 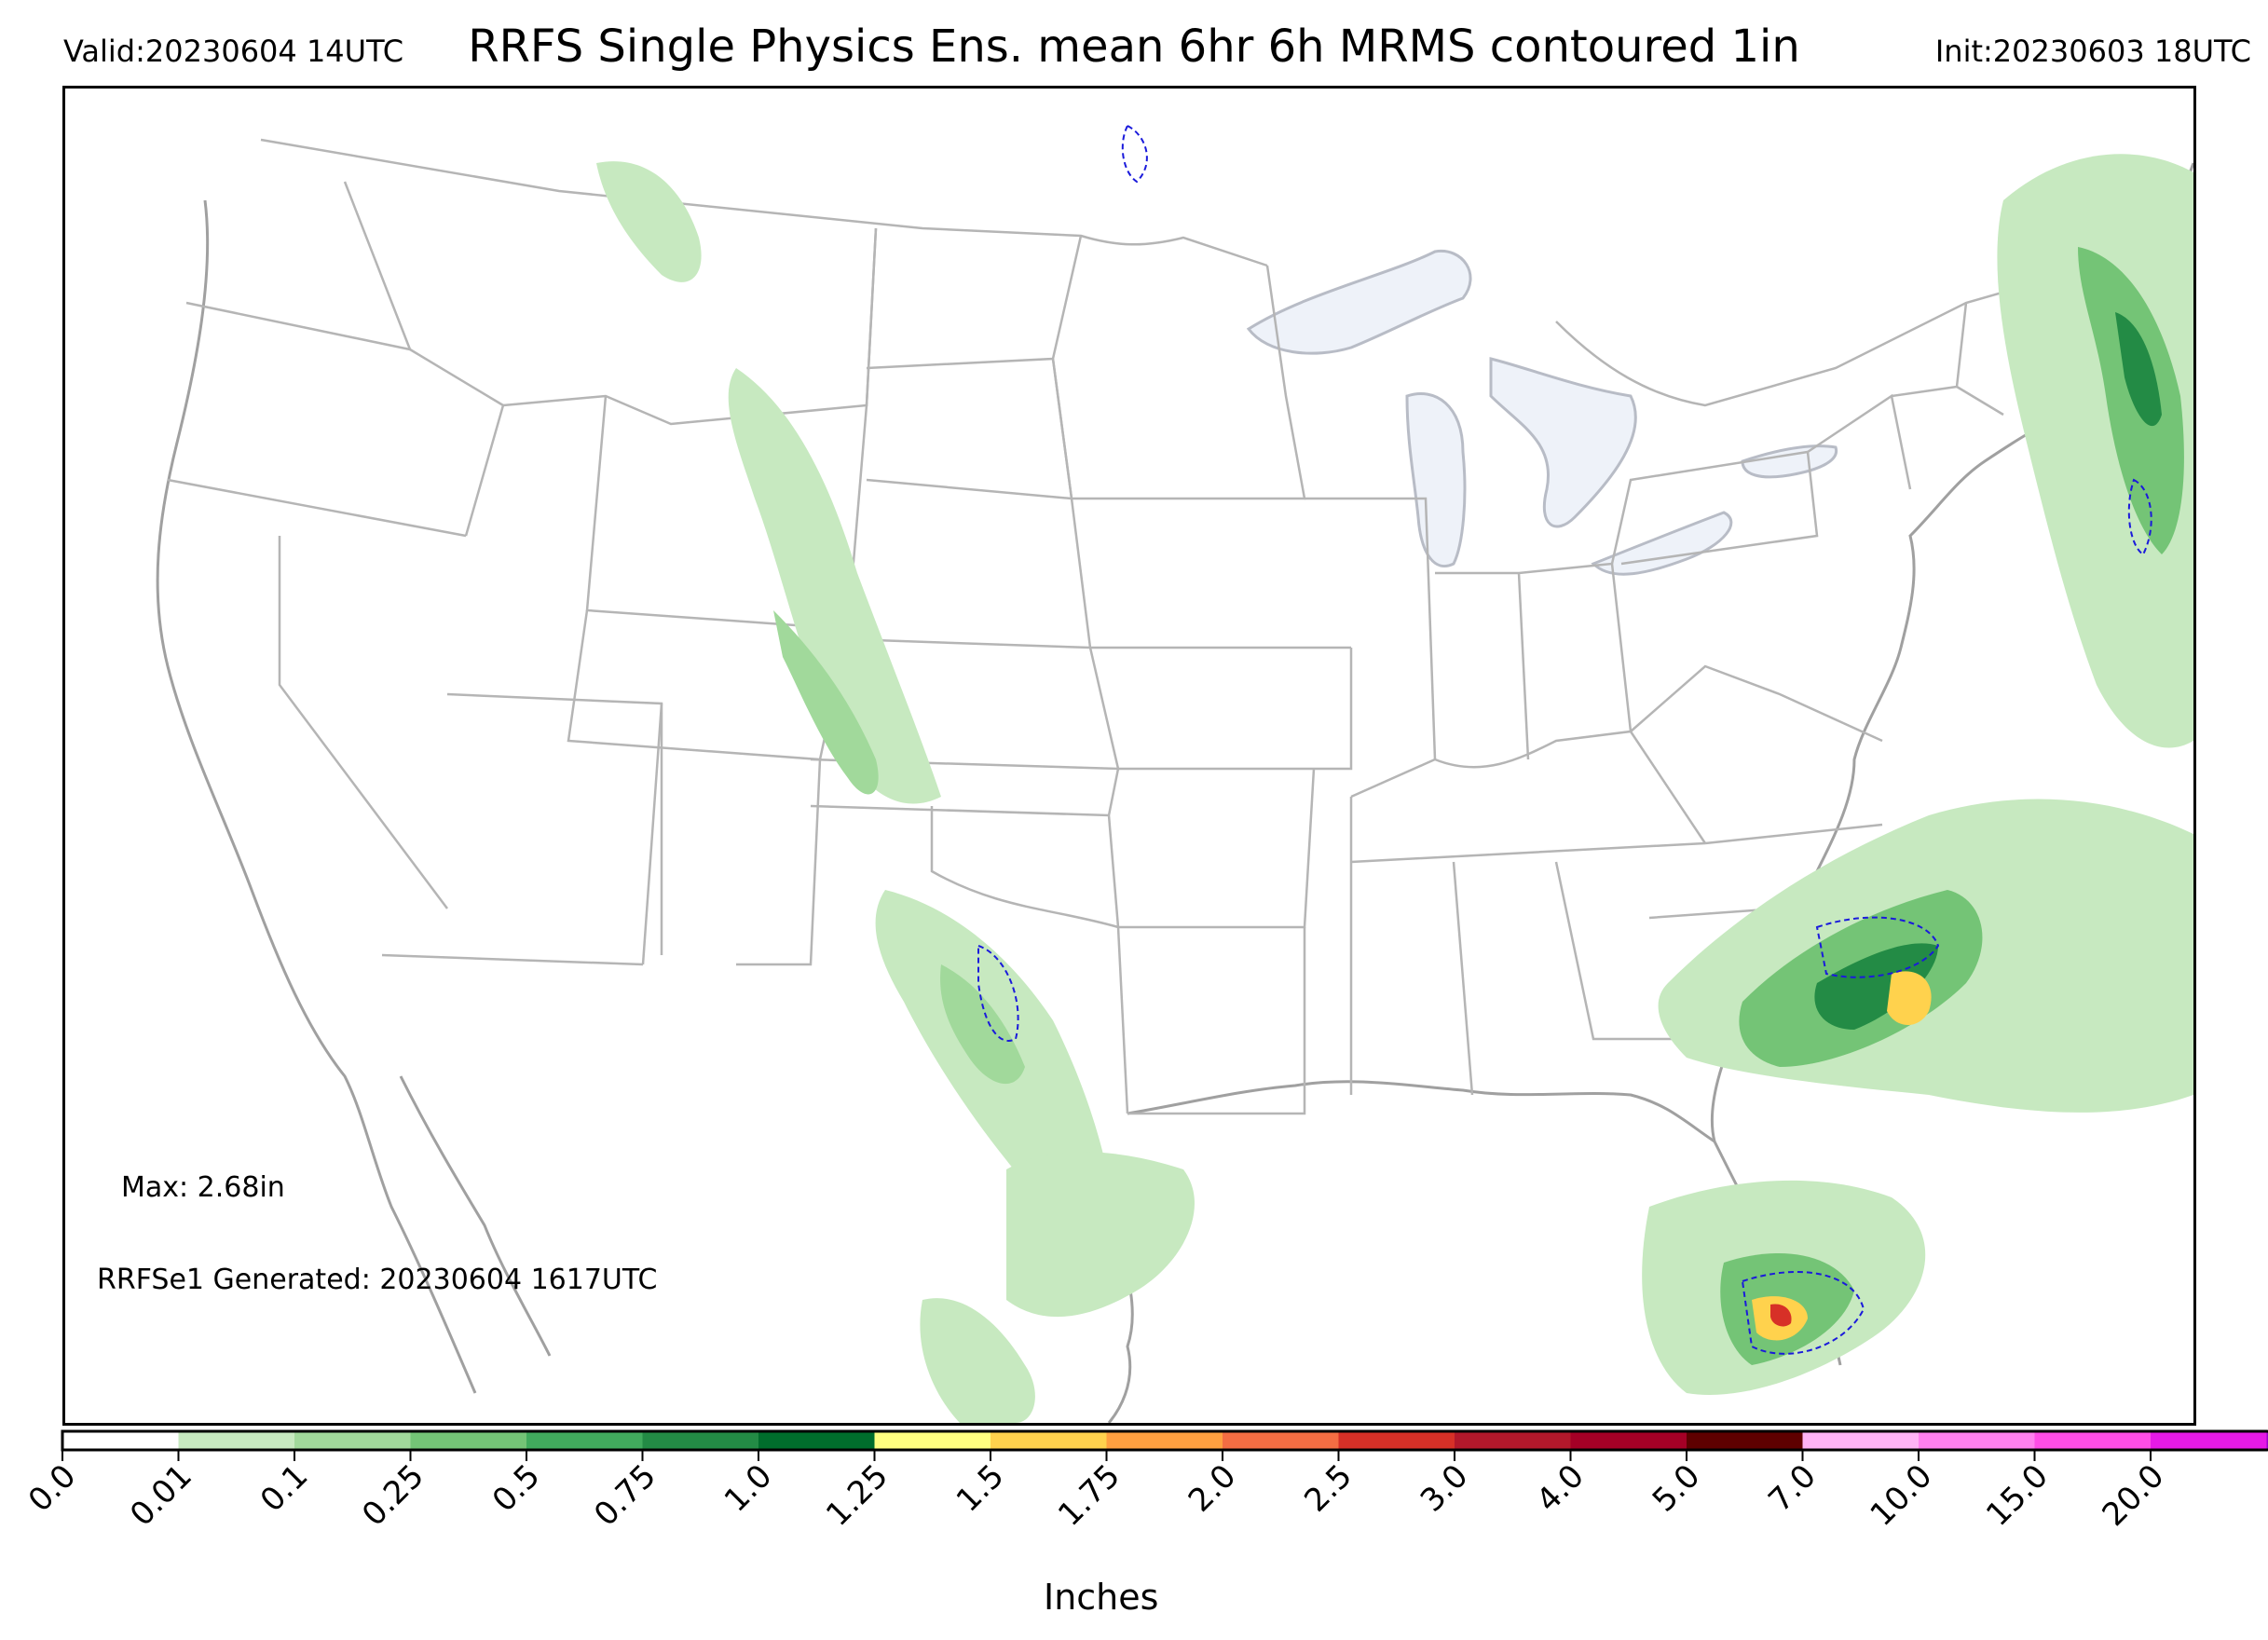 I want to click on precip-se-heavy, so click(x=1909, y=998).